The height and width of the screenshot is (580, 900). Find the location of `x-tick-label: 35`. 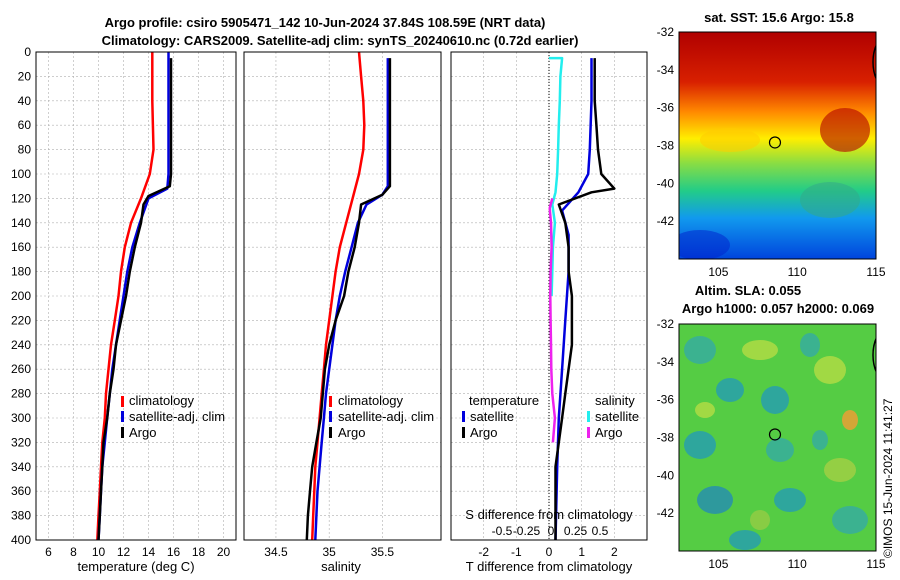

x-tick-label: 35 is located at coordinates (330, 552).